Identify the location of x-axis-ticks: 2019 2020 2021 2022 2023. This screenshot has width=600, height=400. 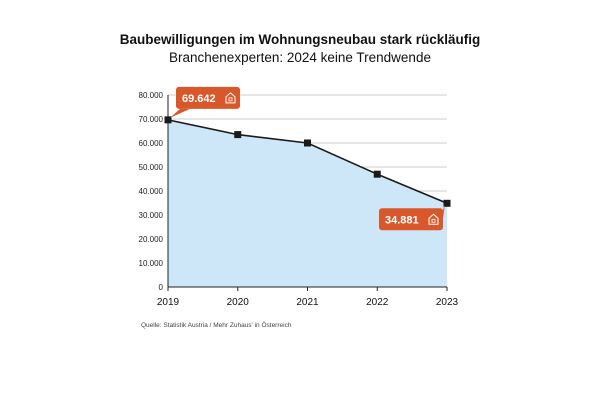
(308, 297).